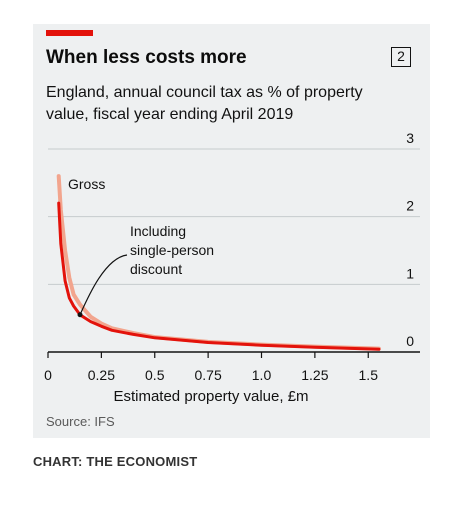 The height and width of the screenshot is (518, 465). I want to click on x-tick-label-1.5: 1.5, so click(369, 375).